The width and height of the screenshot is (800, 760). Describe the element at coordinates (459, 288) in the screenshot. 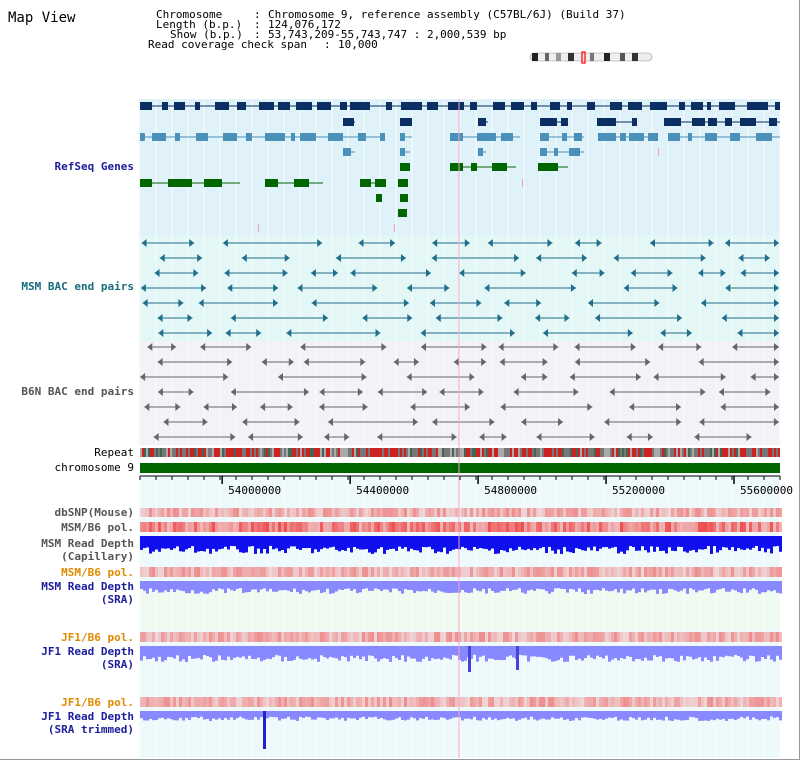

I see `msm-bac-track` at that location.